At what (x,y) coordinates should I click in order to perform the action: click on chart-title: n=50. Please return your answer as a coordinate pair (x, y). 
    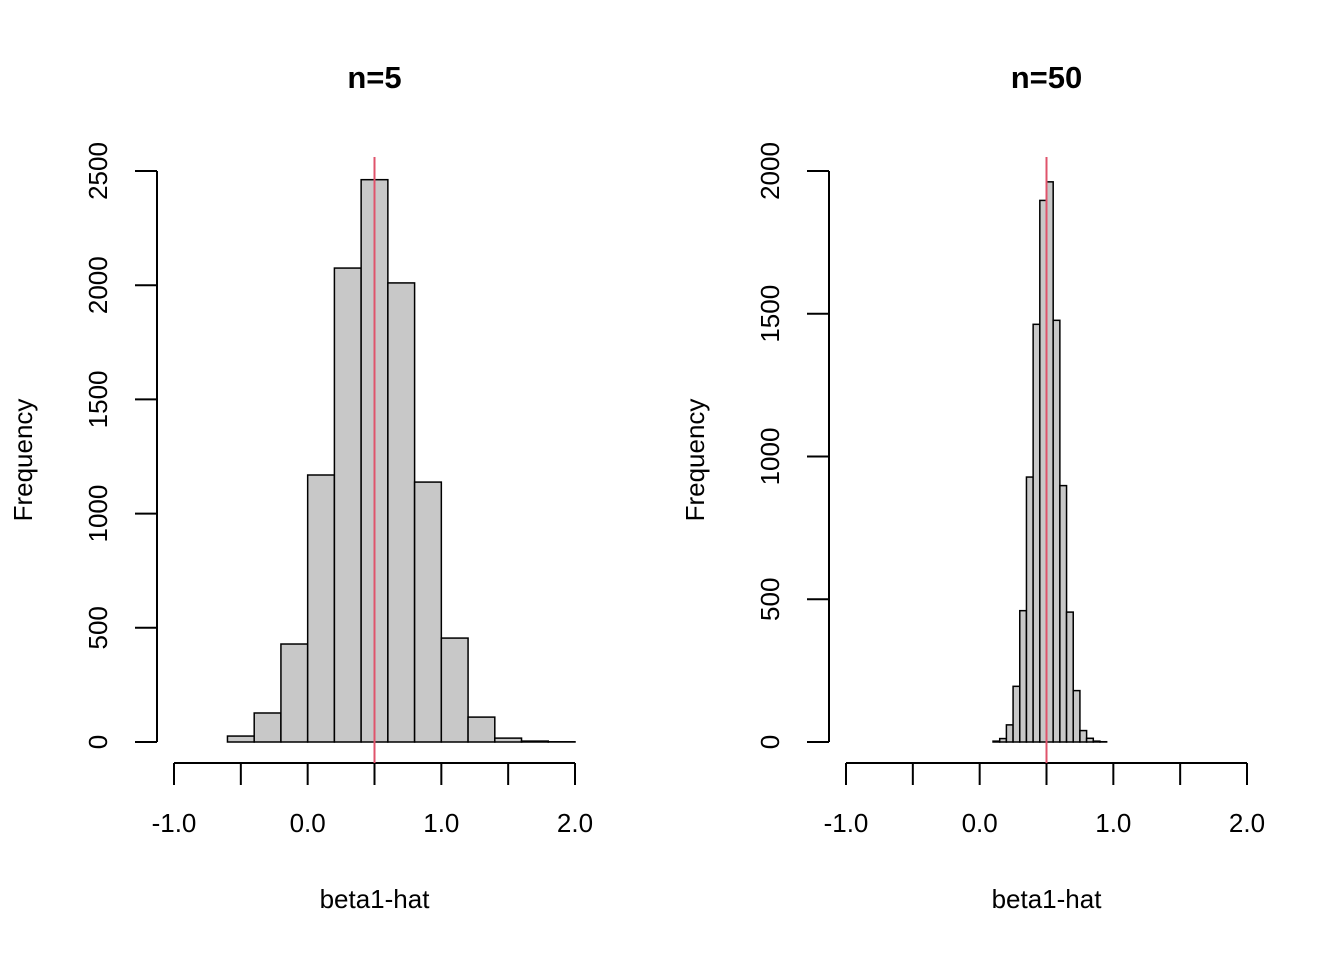
    Looking at the image, I should click on (1047, 77).